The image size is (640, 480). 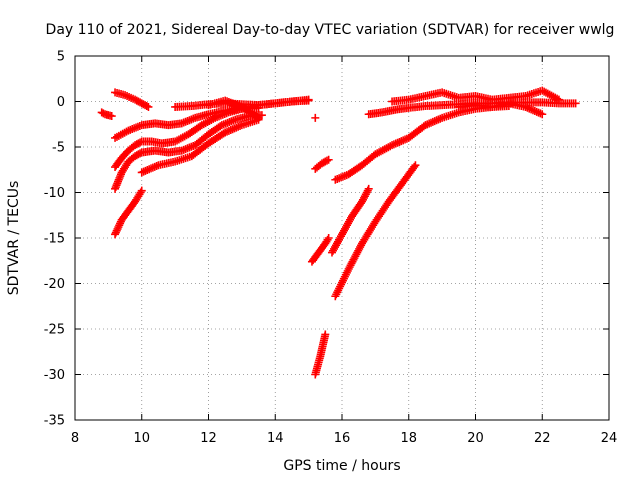 What do you see at coordinates (342, 438) in the screenshot?
I see `x-tick-label: 16` at bounding box center [342, 438].